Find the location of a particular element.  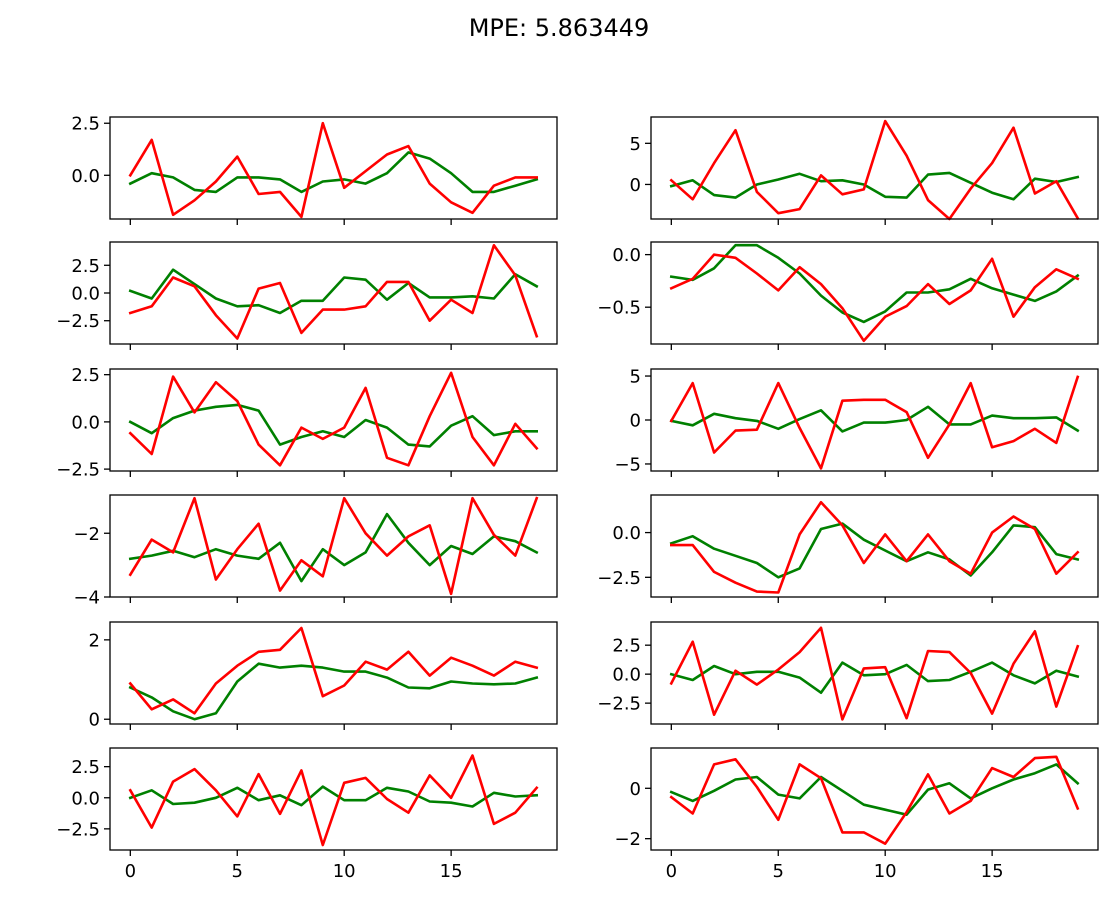

subplot-4-2: −2.5 0.0 is located at coordinates (848, 548).